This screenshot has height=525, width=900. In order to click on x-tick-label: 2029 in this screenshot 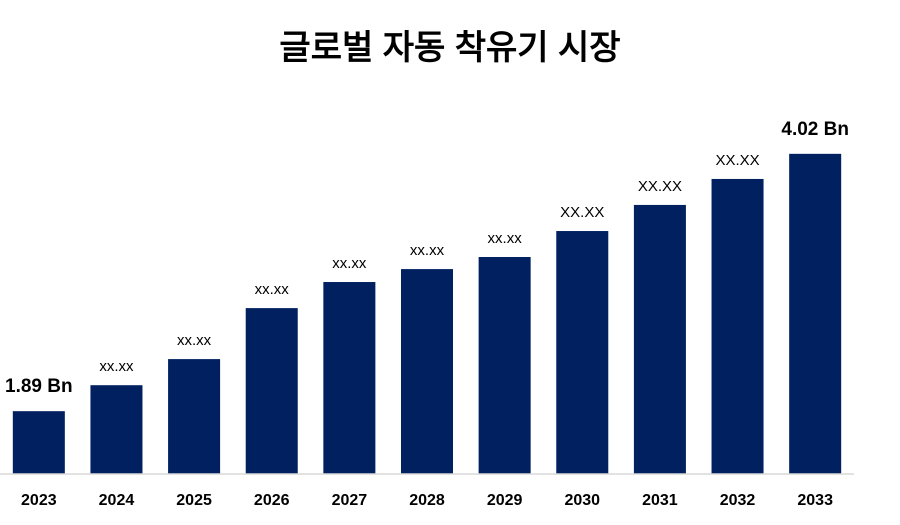, I will do `click(505, 500)`.